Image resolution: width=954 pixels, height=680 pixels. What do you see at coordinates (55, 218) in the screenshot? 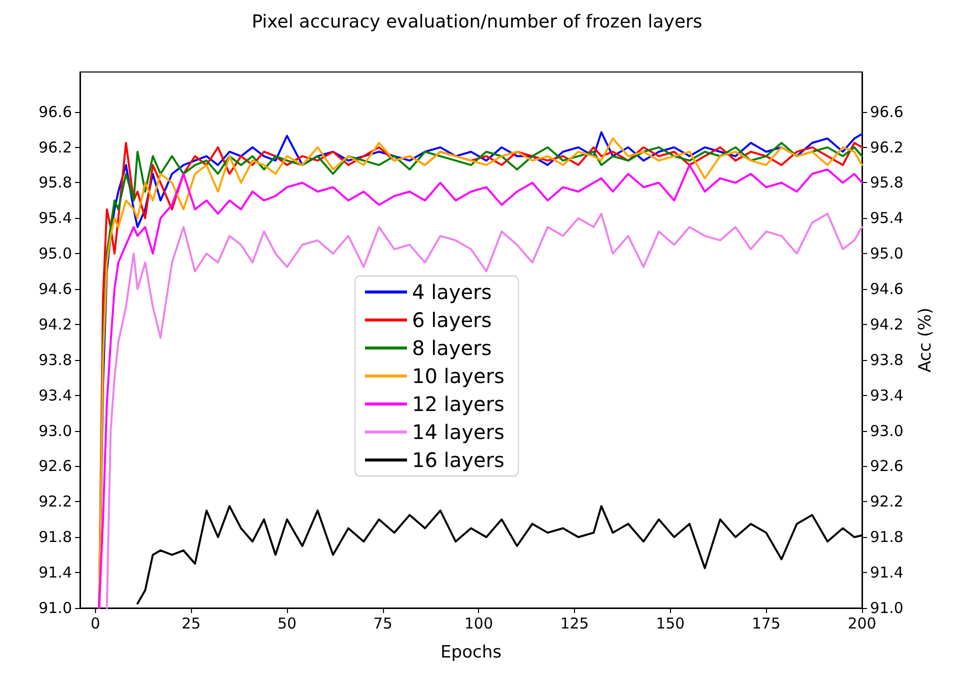
I see `y-tick-label: 95.4` at bounding box center [55, 218].